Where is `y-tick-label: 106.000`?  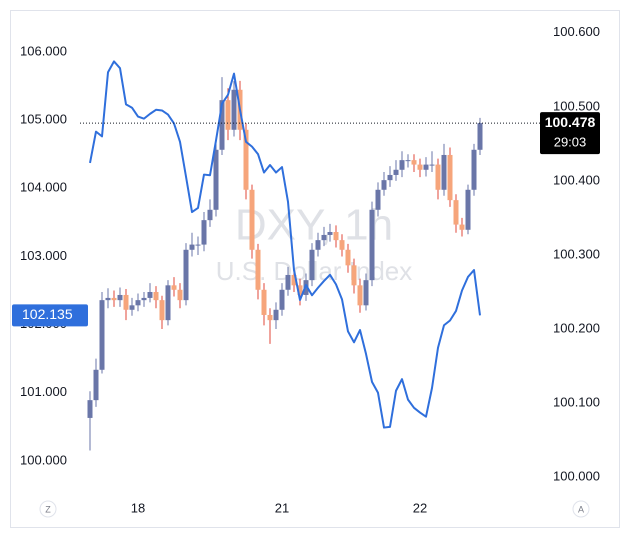
y-tick-label: 106.000 is located at coordinates (43, 50).